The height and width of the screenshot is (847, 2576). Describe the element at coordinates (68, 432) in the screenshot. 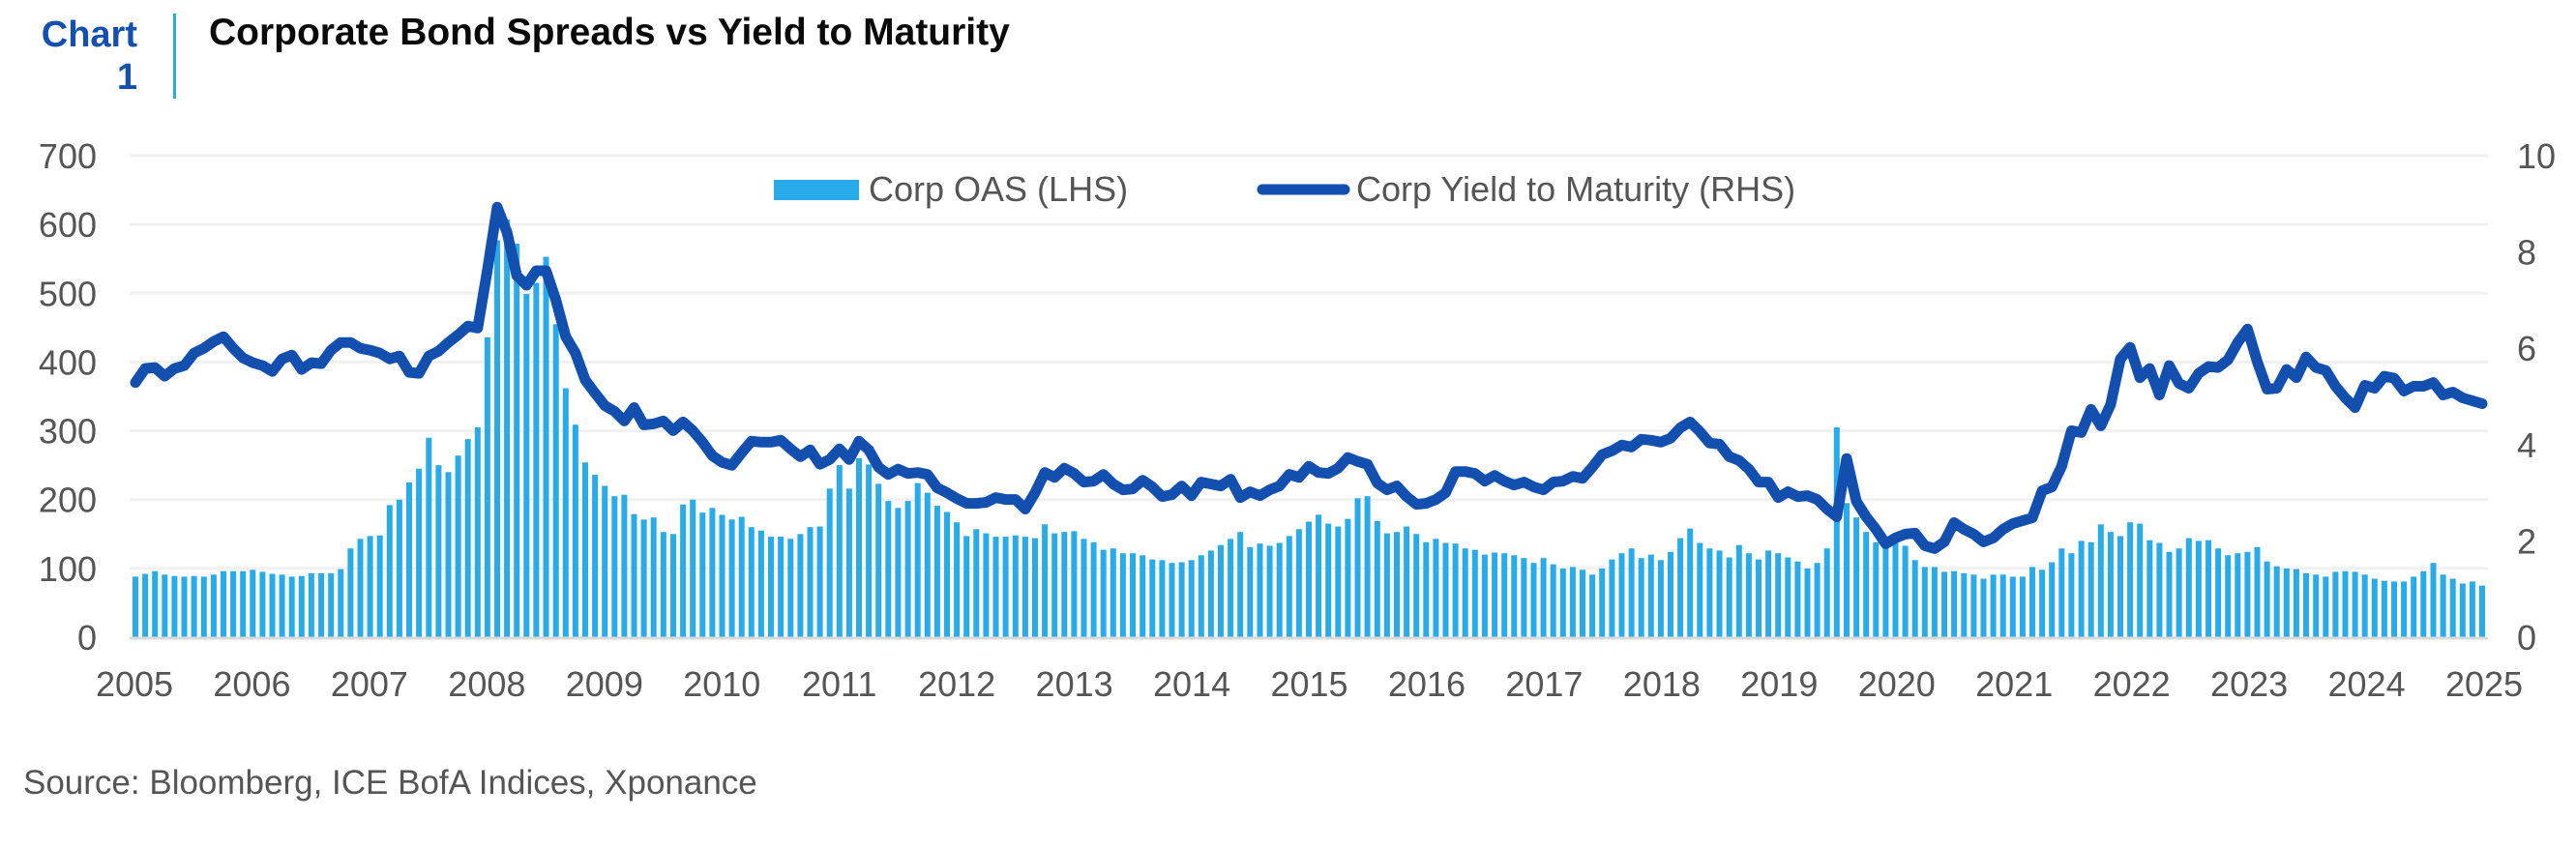

I see `left-tick-label: 300` at that location.